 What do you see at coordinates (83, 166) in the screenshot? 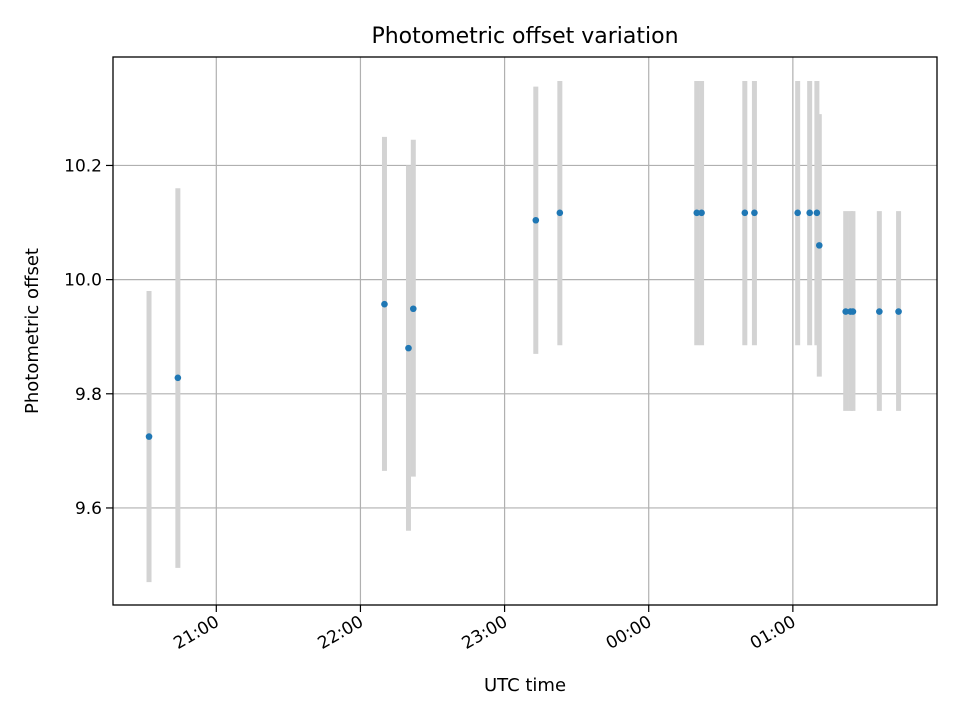
I see `y-tick-label: 10.2` at bounding box center [83, 166].